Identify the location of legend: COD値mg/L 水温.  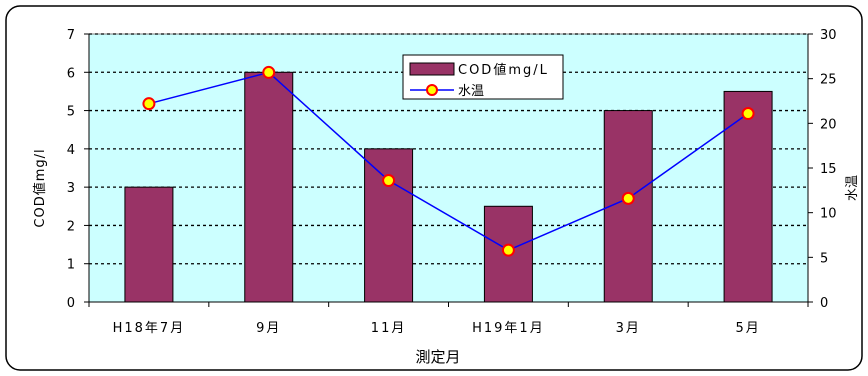
(483, 77).